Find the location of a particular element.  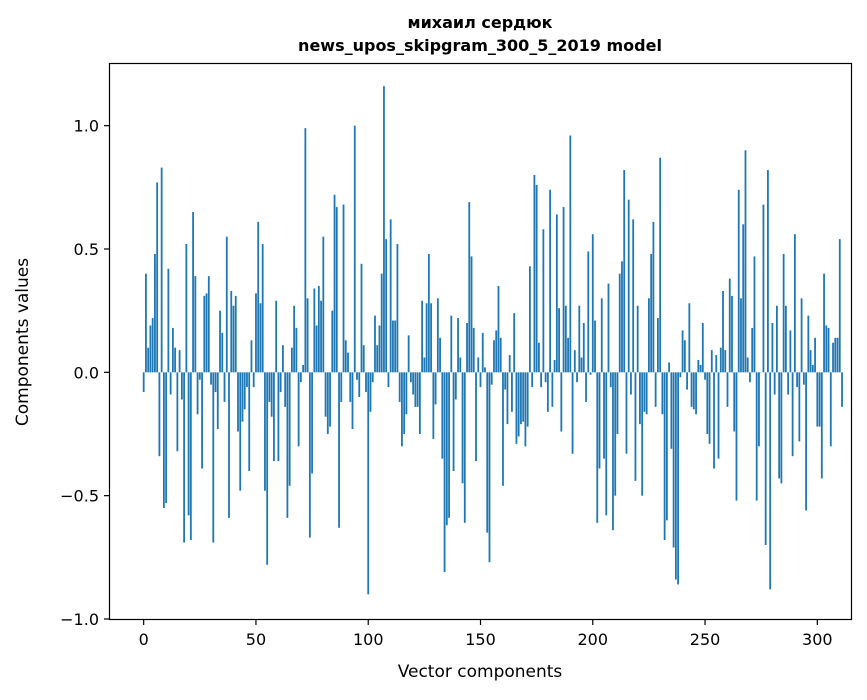

x-tick-label: 50 is located at coordinates (256, 639).